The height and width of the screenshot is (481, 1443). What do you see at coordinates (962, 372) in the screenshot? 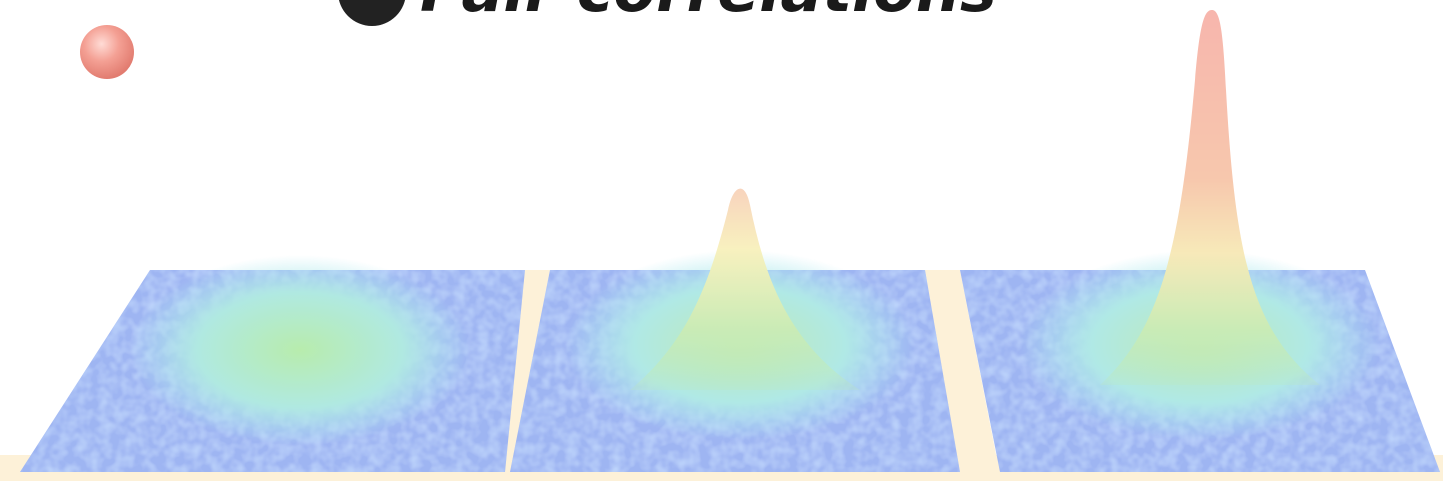
I see `gap` at bounding box center [962, 372].